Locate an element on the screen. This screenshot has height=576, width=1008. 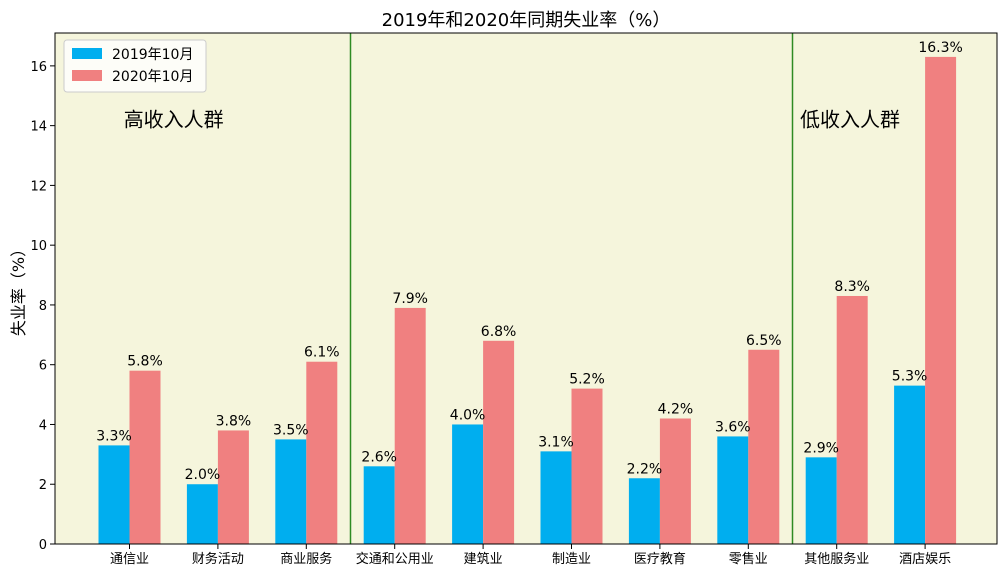
data-label: 5.3% is located at coordinates (910, 377).